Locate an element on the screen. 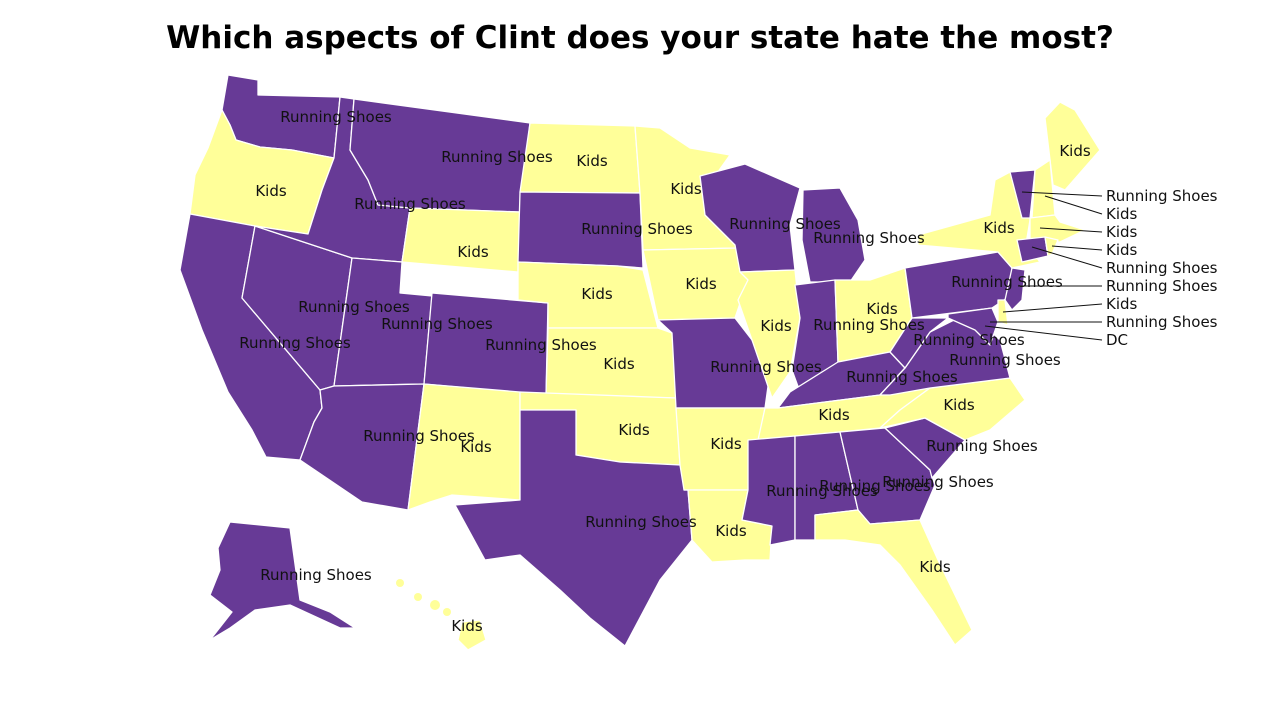 This screenshot has height=720, width=1280. state-label-mo: Running Shoes is located at coordinates (766, 367).